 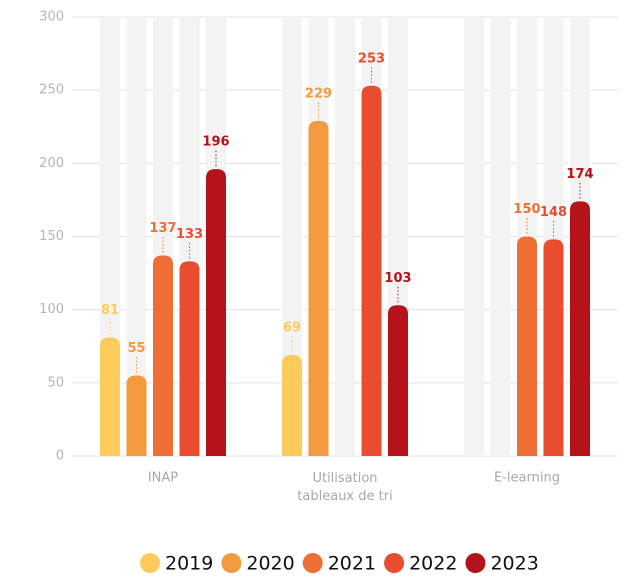 I want to click on value-label: 229, so click(x=318, y=93).